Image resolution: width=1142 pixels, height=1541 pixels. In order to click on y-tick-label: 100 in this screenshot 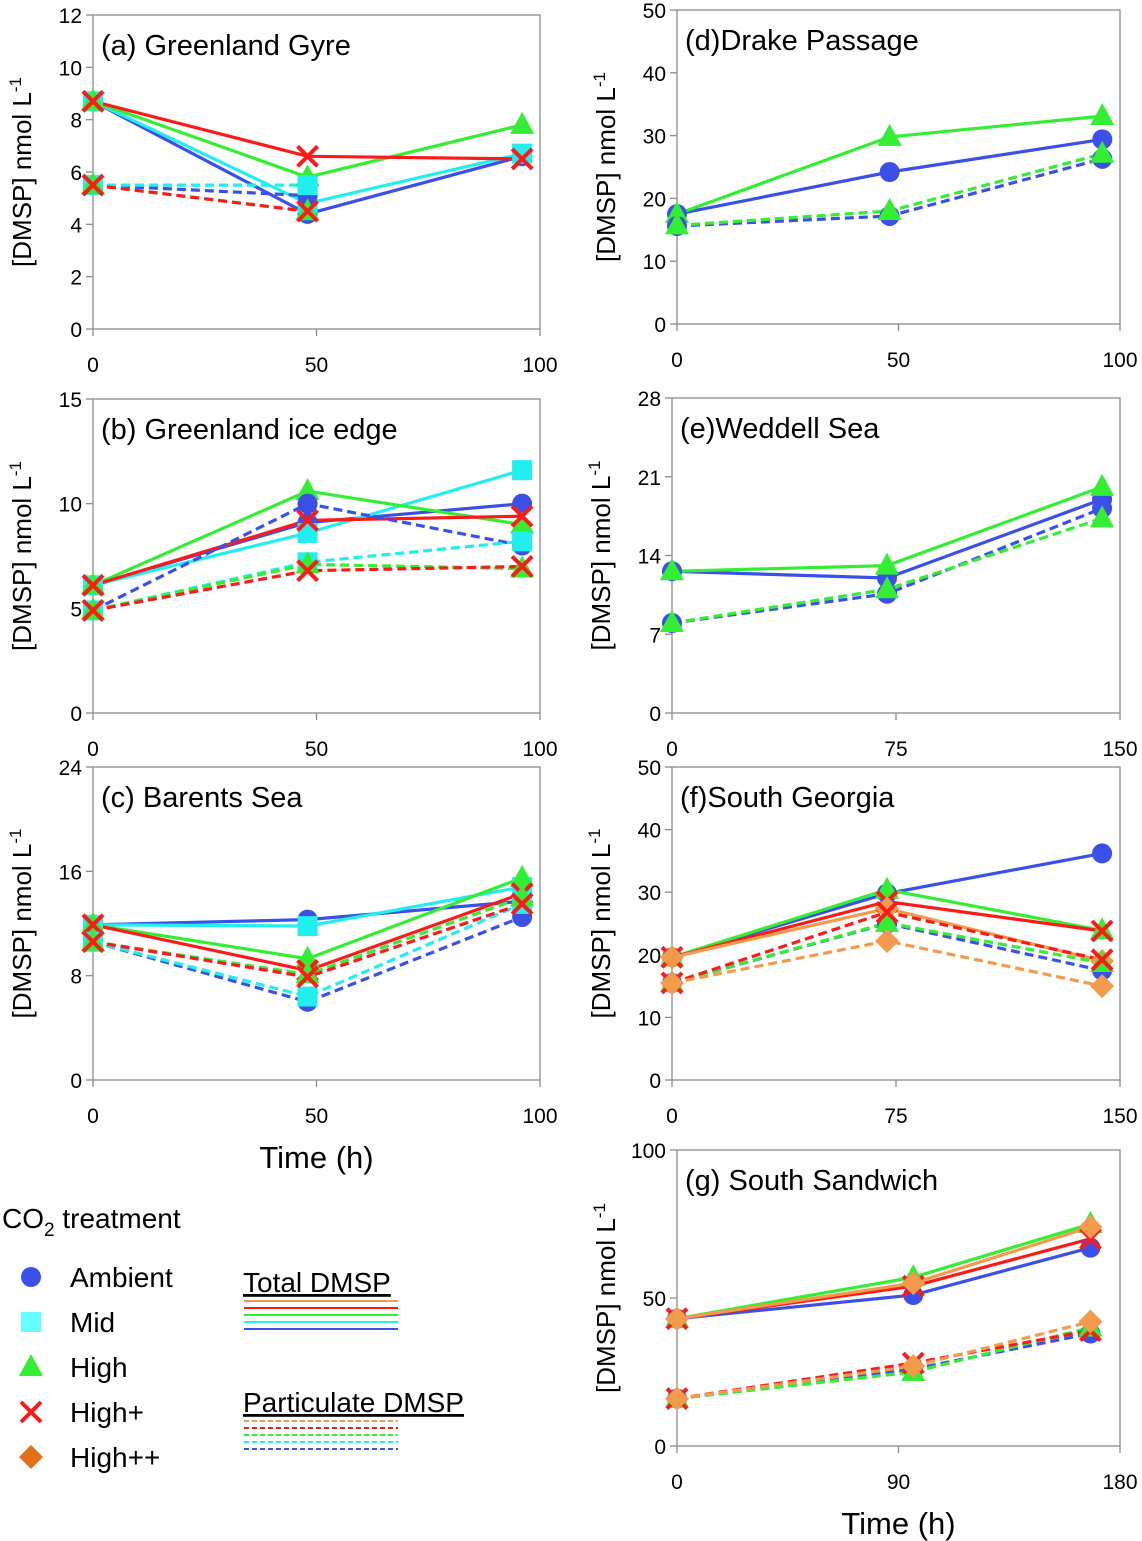, I will do `click(648, 1151)`.